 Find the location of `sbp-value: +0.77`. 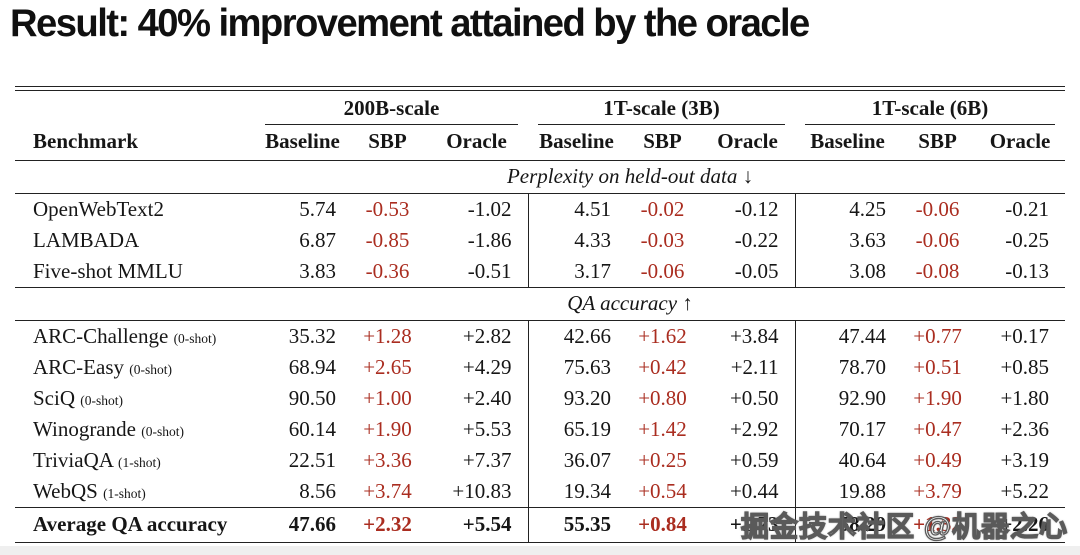

sbp-value: +0.77 is located at coordinates (937, 336).